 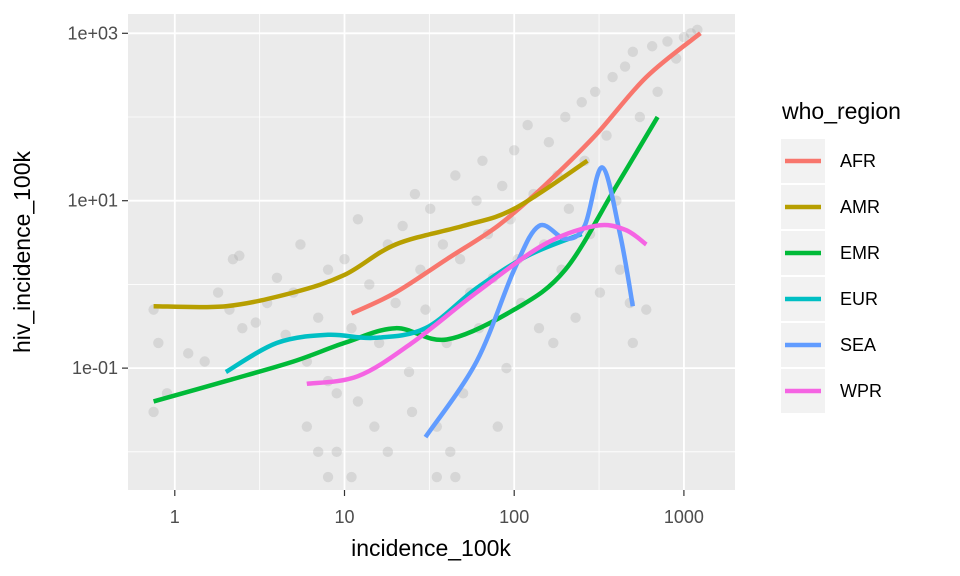 I want to click on y-tick-label: 1e+01, so click(x=92, y=201).